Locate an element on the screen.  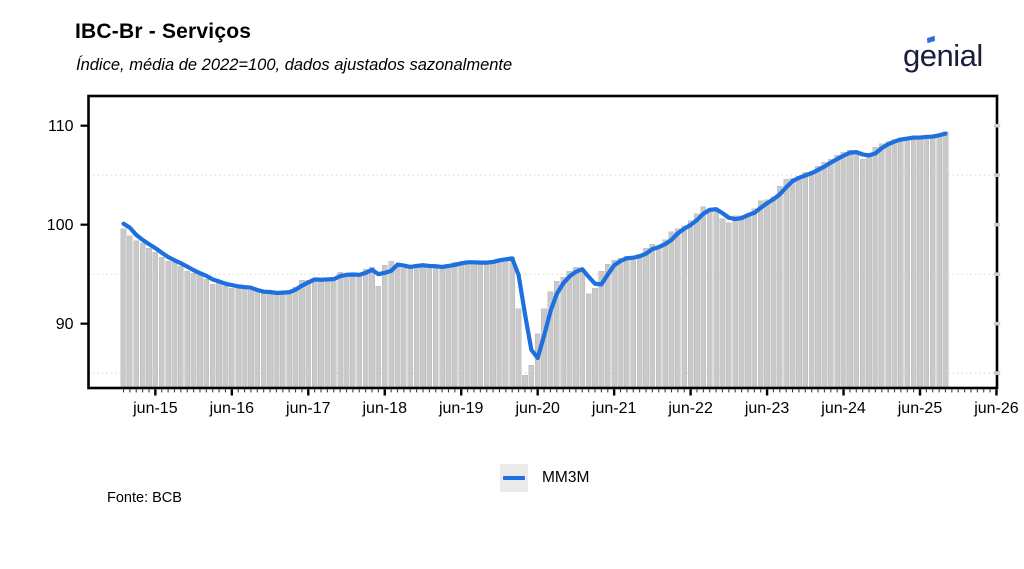
chart-title: IBC-Br - Serviços is located at coordinates (163, 31).